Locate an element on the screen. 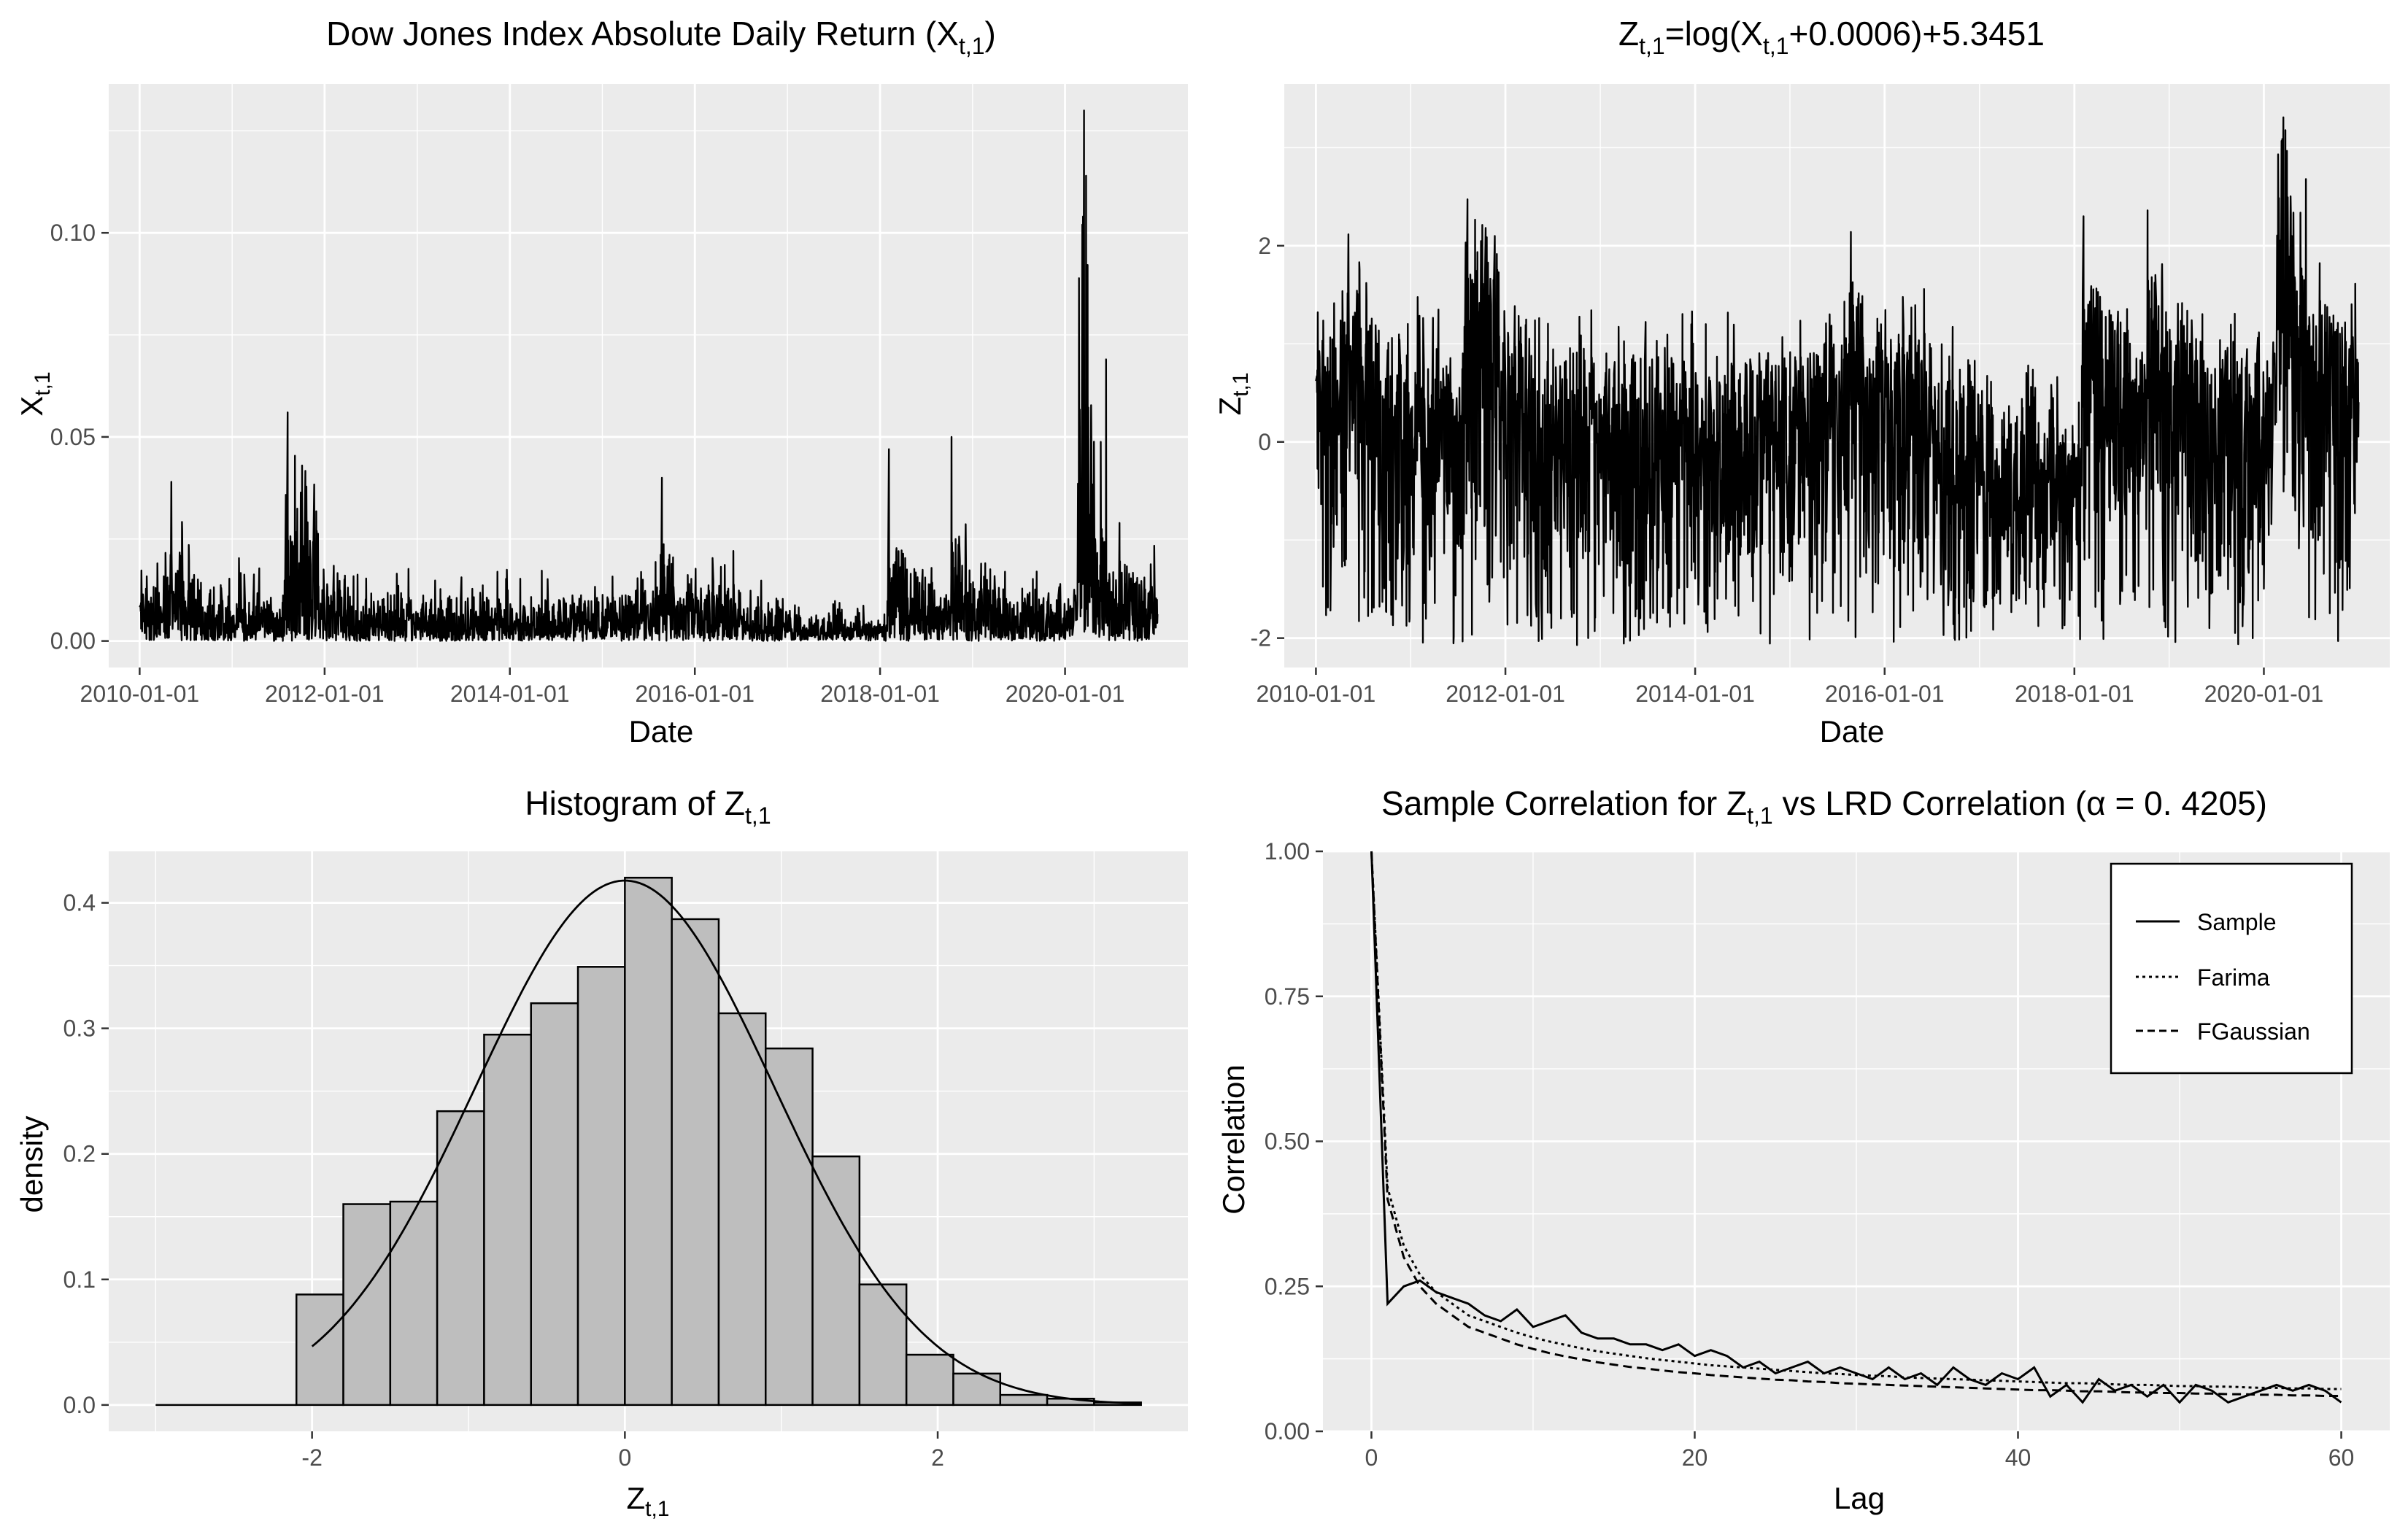 The width and height of the screenshot is (2408, 1532). y-tick-label: 0.10 is located at coordinates (73, 233).